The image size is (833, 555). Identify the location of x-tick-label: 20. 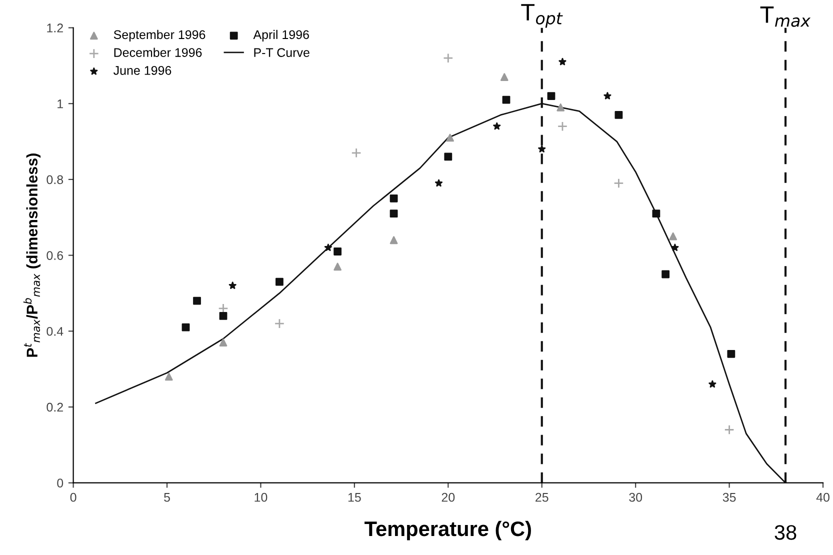
(448, 497).